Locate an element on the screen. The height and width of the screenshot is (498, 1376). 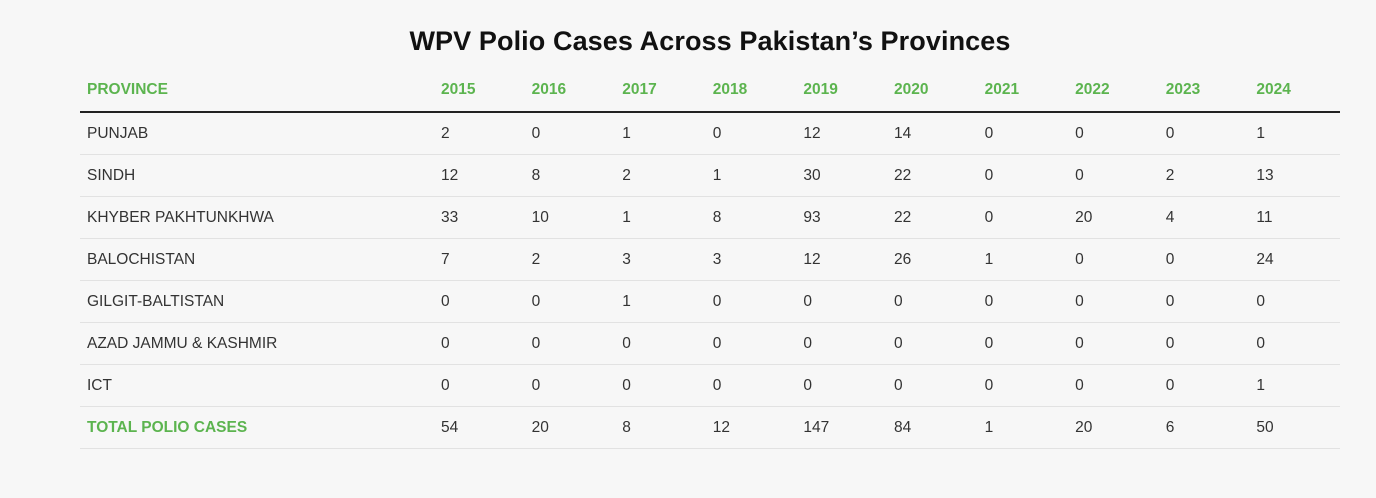
table-row: KHYBER PAKHTUNKHWA 33 10 1 8 93 22 0 20 4 11 is located at coordinates (710, 217).